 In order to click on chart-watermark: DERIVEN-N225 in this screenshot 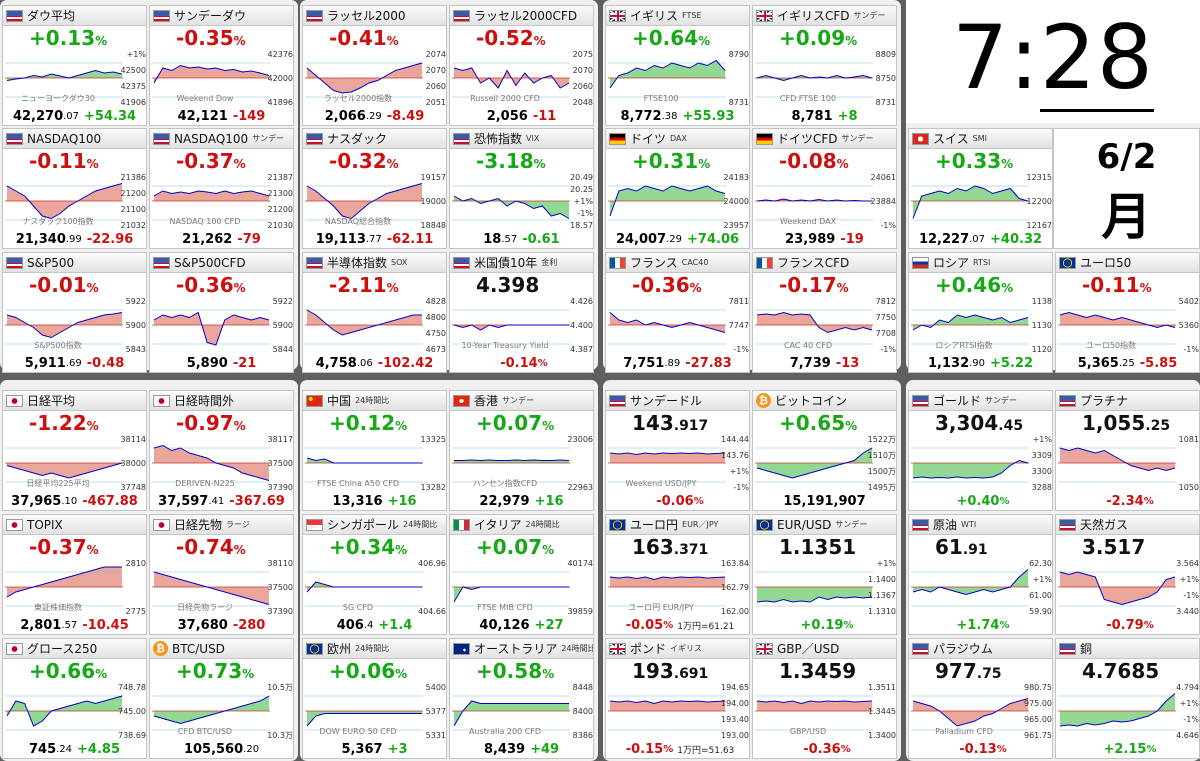, I will do `click(205, 483)`.